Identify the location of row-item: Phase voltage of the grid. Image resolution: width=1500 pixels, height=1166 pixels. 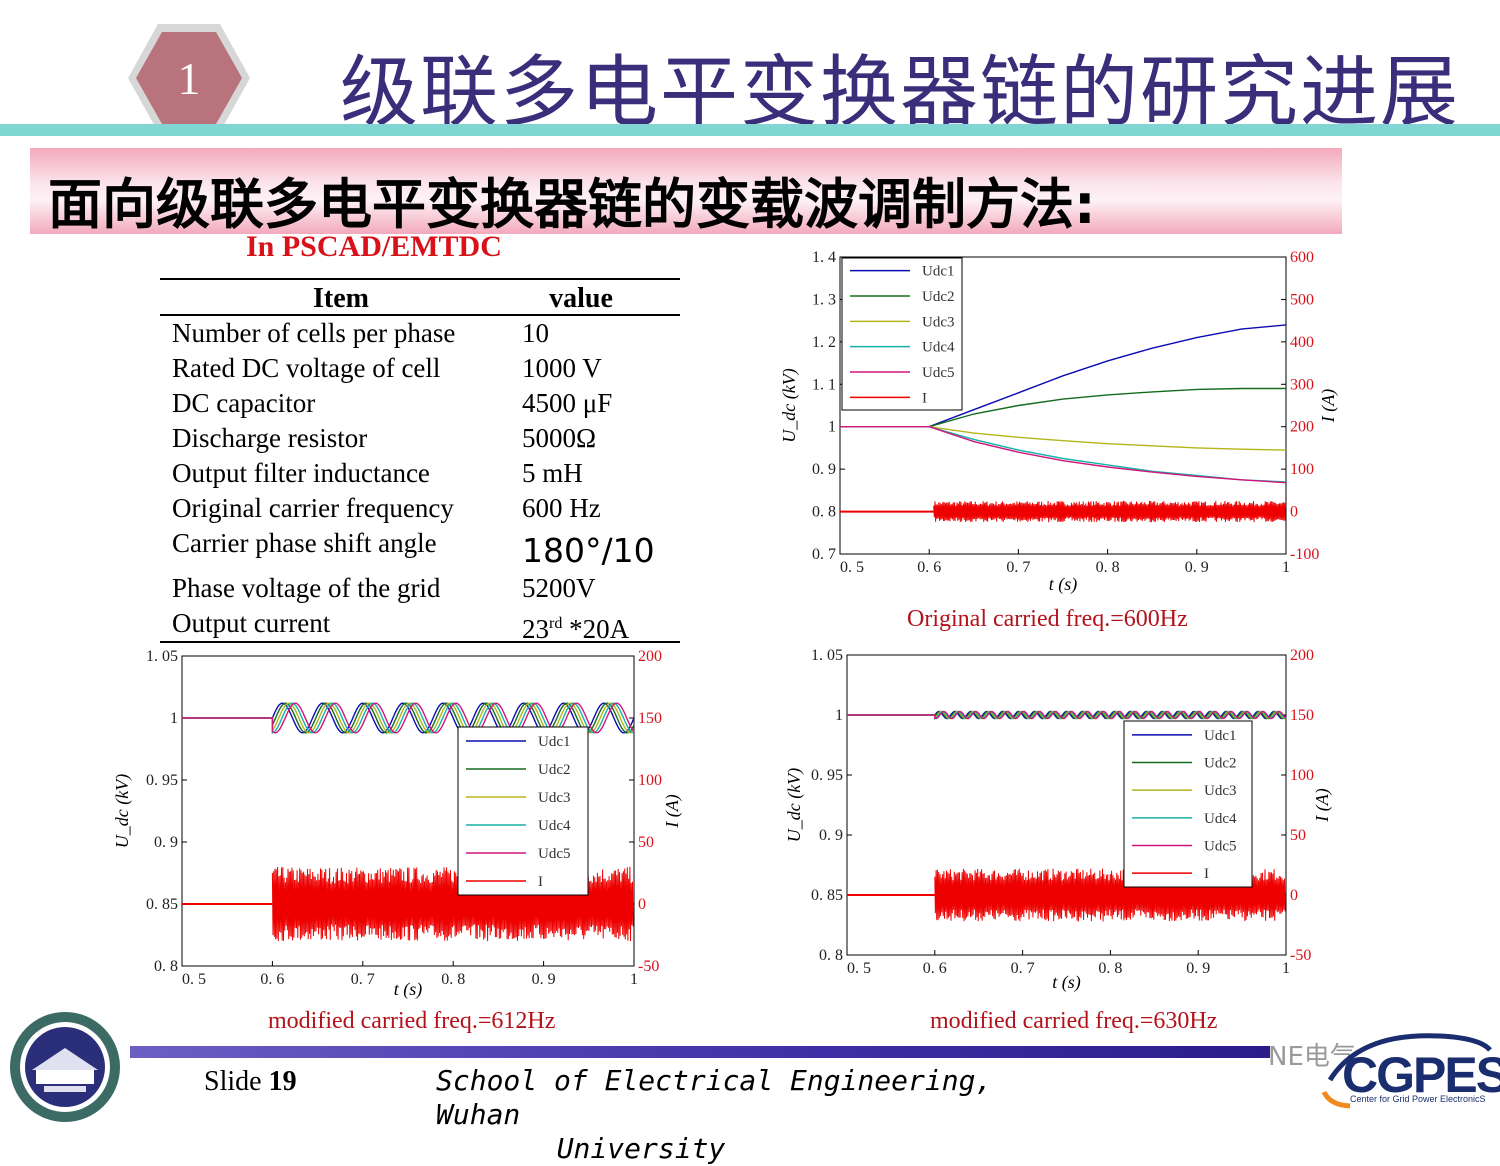
(306, 588).